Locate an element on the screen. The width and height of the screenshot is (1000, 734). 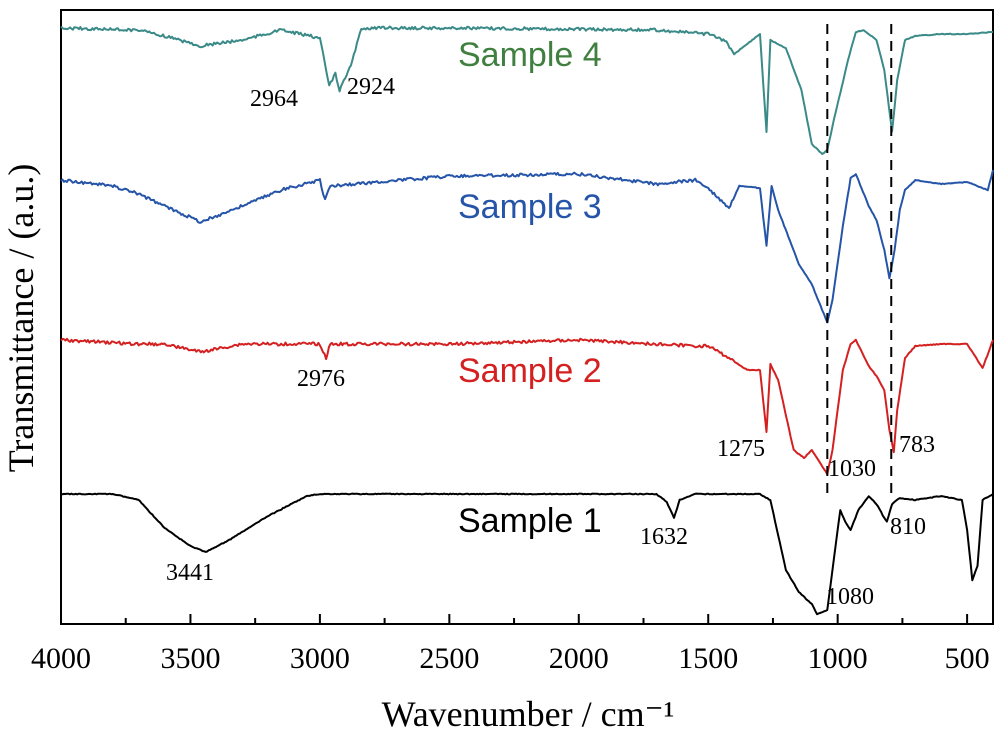
series-label-sample-2: Sample 2 is located at coordinates (530, 371).